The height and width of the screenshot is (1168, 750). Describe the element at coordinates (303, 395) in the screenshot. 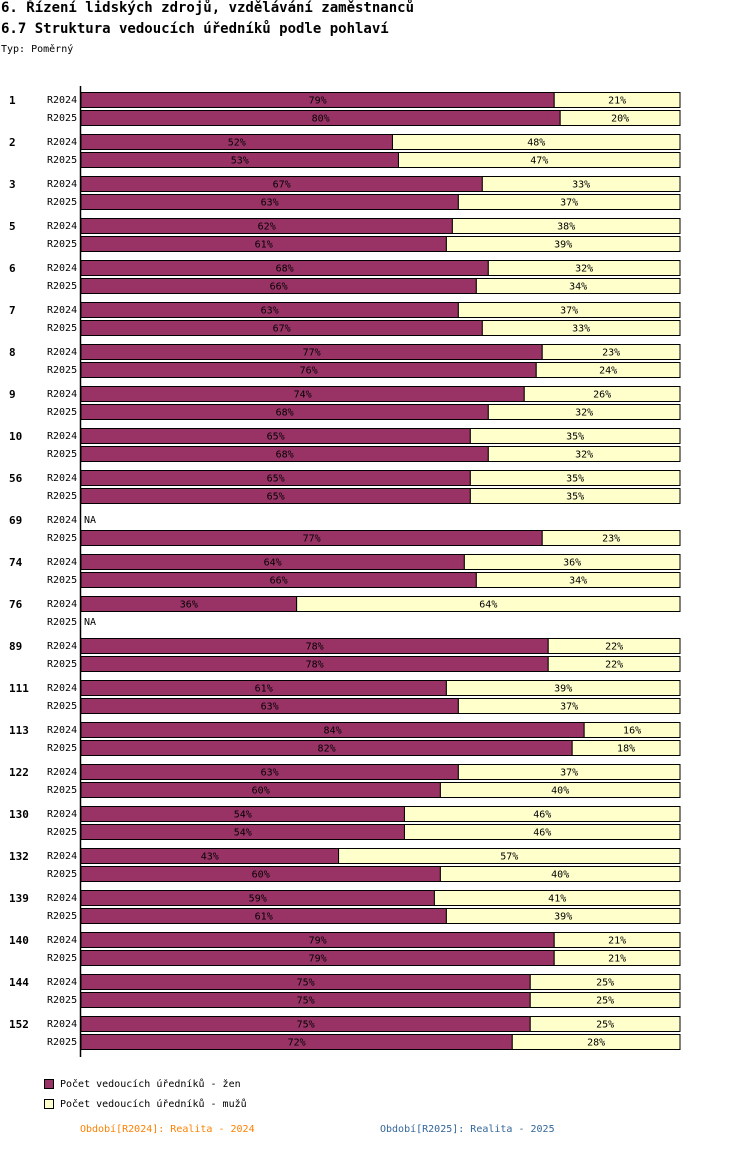

I see `data-label-women: 74%` at that location.